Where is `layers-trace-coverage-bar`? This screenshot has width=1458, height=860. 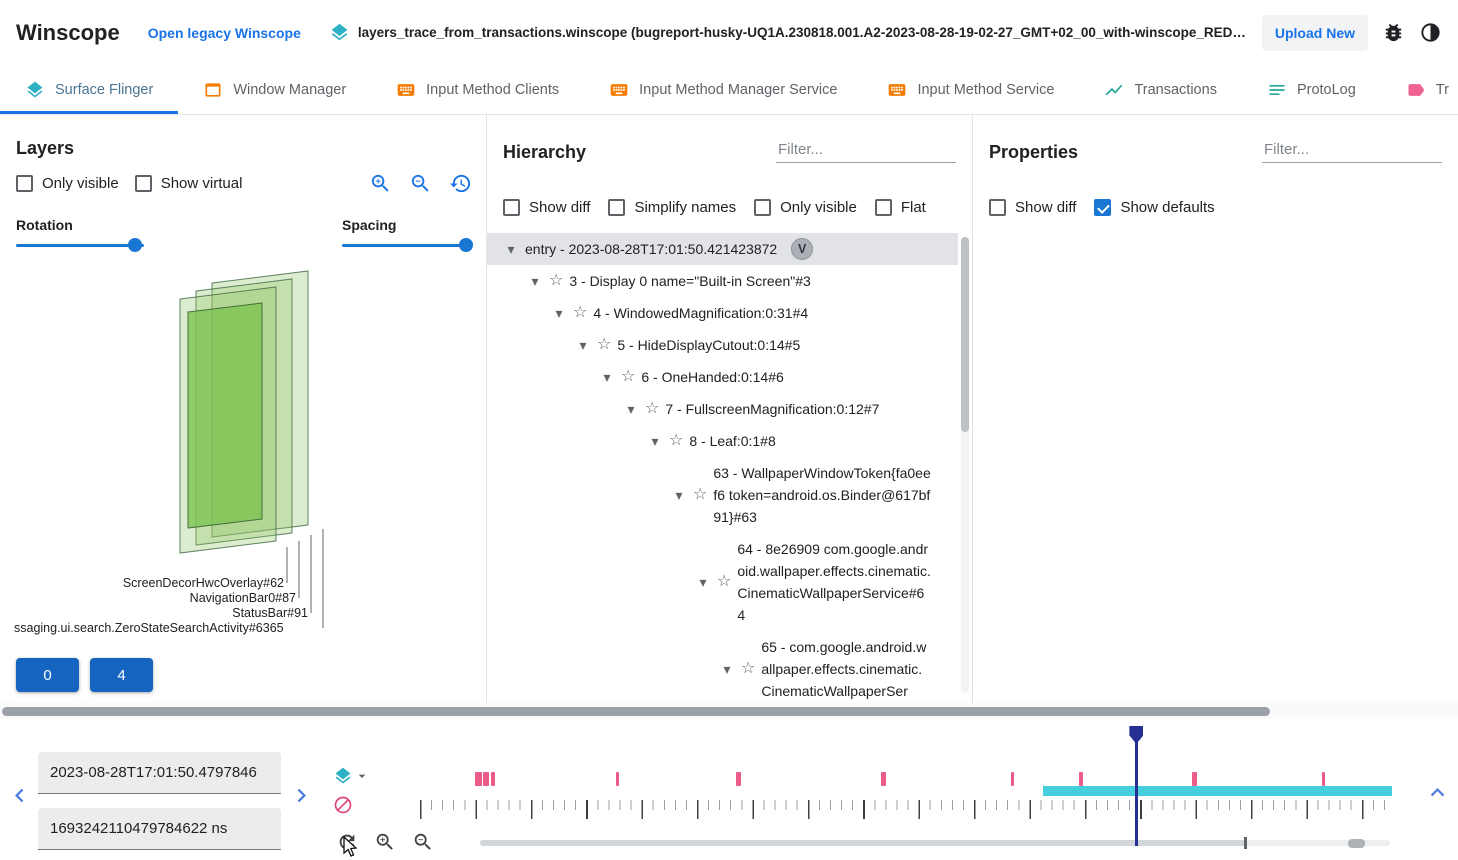 layers-trace-coverage-bar is located at coordinates (1217, 791).